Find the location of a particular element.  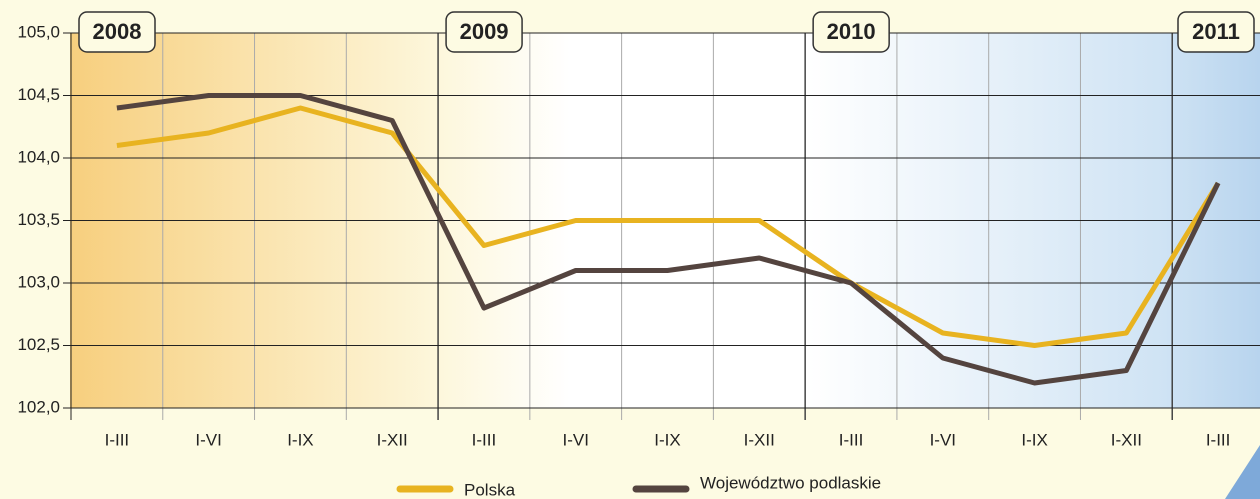

y-tick-label: 102,0 is located at coordinates (38, 406).